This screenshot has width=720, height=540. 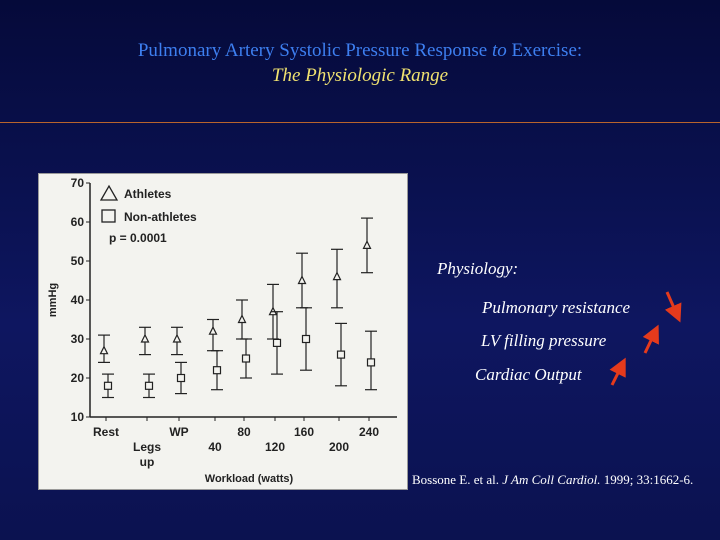 I want to click on y-tick-label: 20, so click(x=78, y=378).